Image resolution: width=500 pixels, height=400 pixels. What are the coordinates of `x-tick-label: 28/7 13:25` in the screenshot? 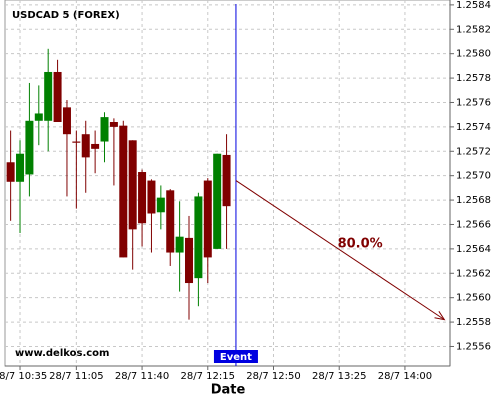 It's located at (339, 376).